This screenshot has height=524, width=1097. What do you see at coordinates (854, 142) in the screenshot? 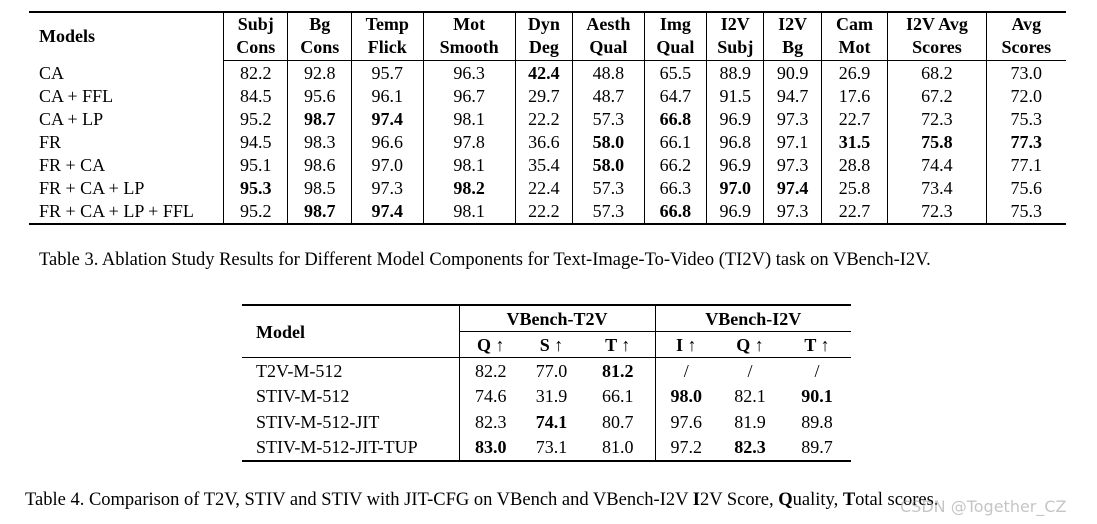
I see `table-cell: 31.5` at bounding box center [854, 142].